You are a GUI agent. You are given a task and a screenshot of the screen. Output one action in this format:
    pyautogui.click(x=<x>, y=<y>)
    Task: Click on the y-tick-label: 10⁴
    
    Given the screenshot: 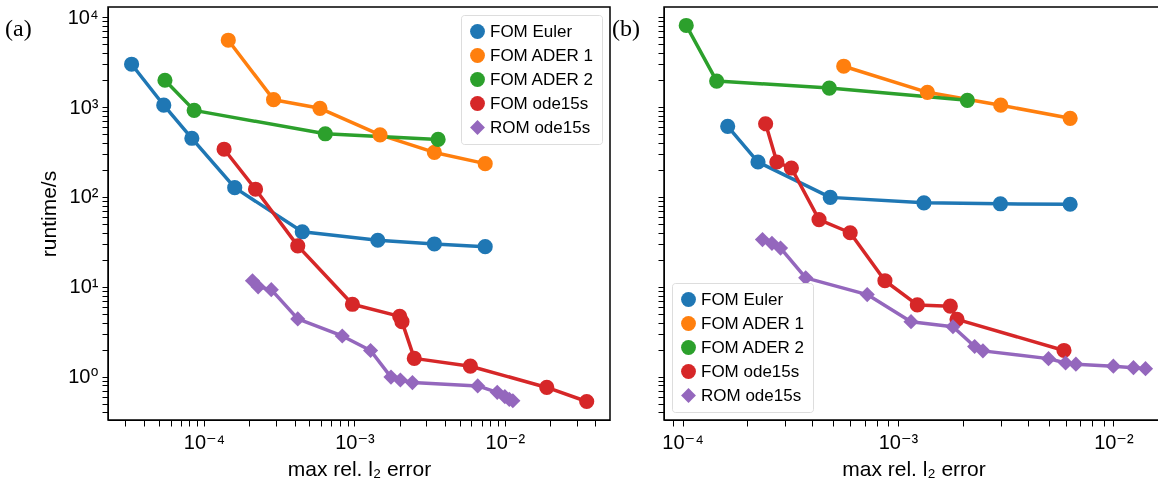 What is the action you would take?
    pyautogui.click(x=83, y=16)
    